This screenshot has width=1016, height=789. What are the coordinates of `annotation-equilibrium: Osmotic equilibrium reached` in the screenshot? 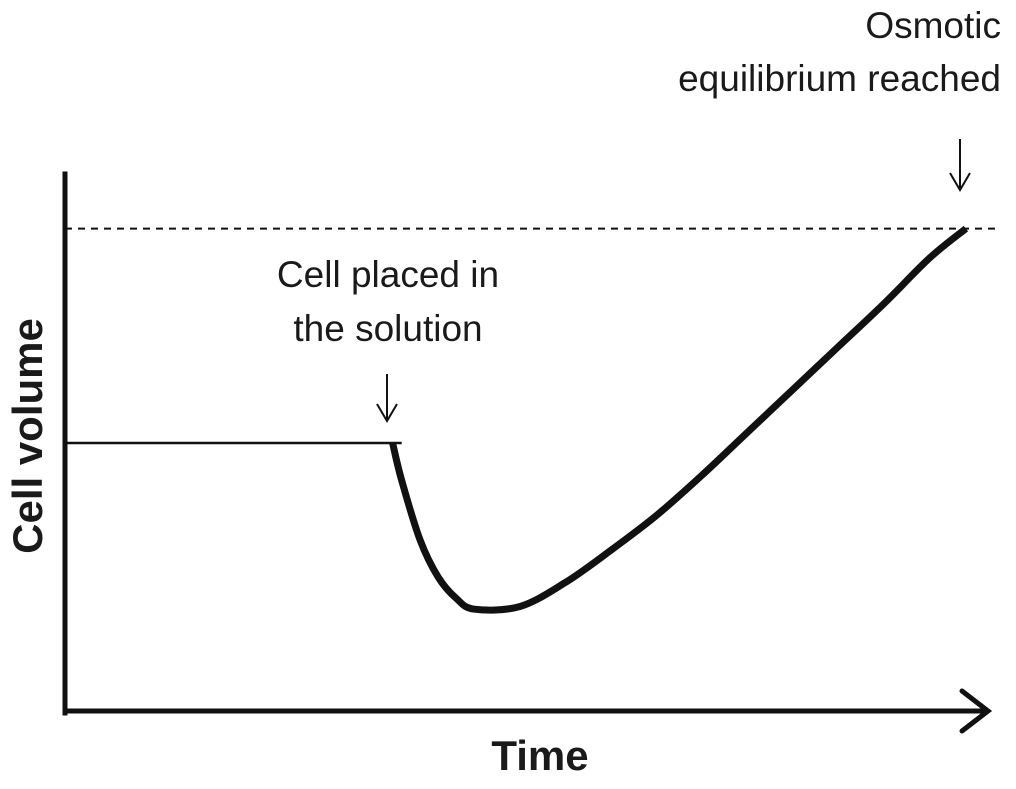 It's located at (839, 98).